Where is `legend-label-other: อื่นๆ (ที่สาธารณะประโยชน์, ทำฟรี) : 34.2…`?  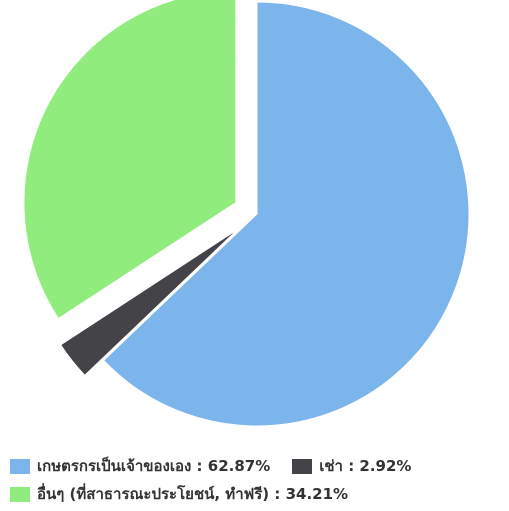 legend-label-other: อื่นๆ (ที่สาธารณะประโยชน์, ทำฟรี) : 34.2… is located at coordinates (193, 494).